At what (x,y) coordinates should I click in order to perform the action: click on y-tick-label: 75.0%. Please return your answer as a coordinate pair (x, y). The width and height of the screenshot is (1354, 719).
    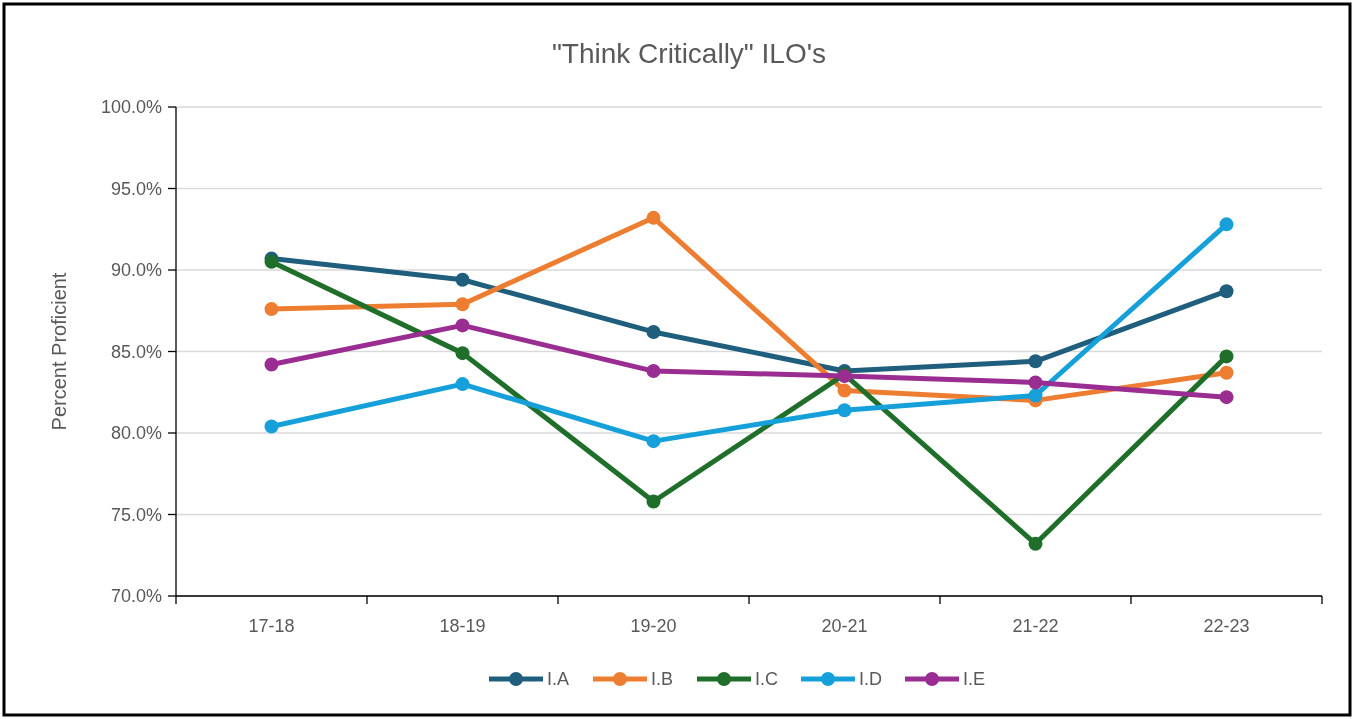
    Looking at the image, I should click on (136, 514).